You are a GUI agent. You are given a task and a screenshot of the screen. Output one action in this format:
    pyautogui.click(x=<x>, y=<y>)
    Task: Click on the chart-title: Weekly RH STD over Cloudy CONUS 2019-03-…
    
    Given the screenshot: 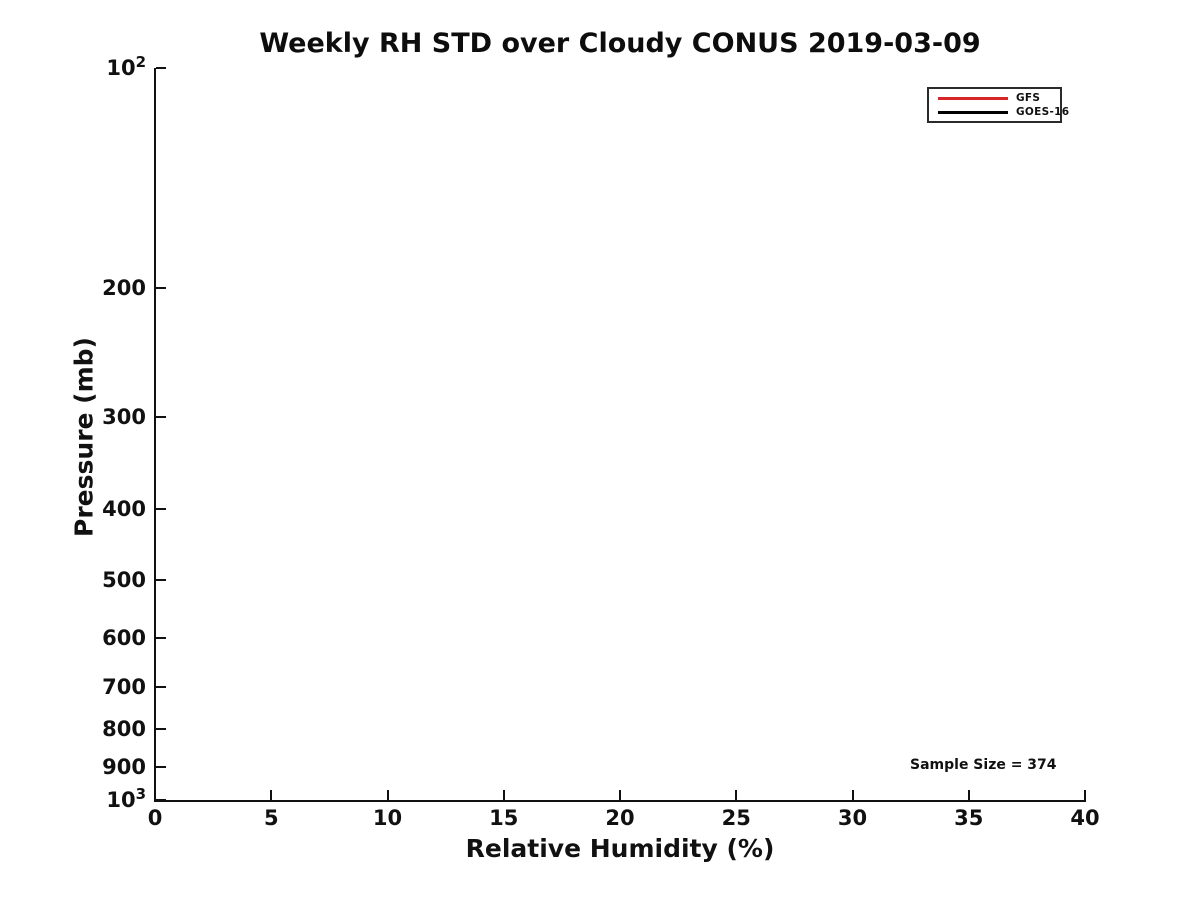 What is the action you would take?
    pyautogui.click(x=620, y=43)
    